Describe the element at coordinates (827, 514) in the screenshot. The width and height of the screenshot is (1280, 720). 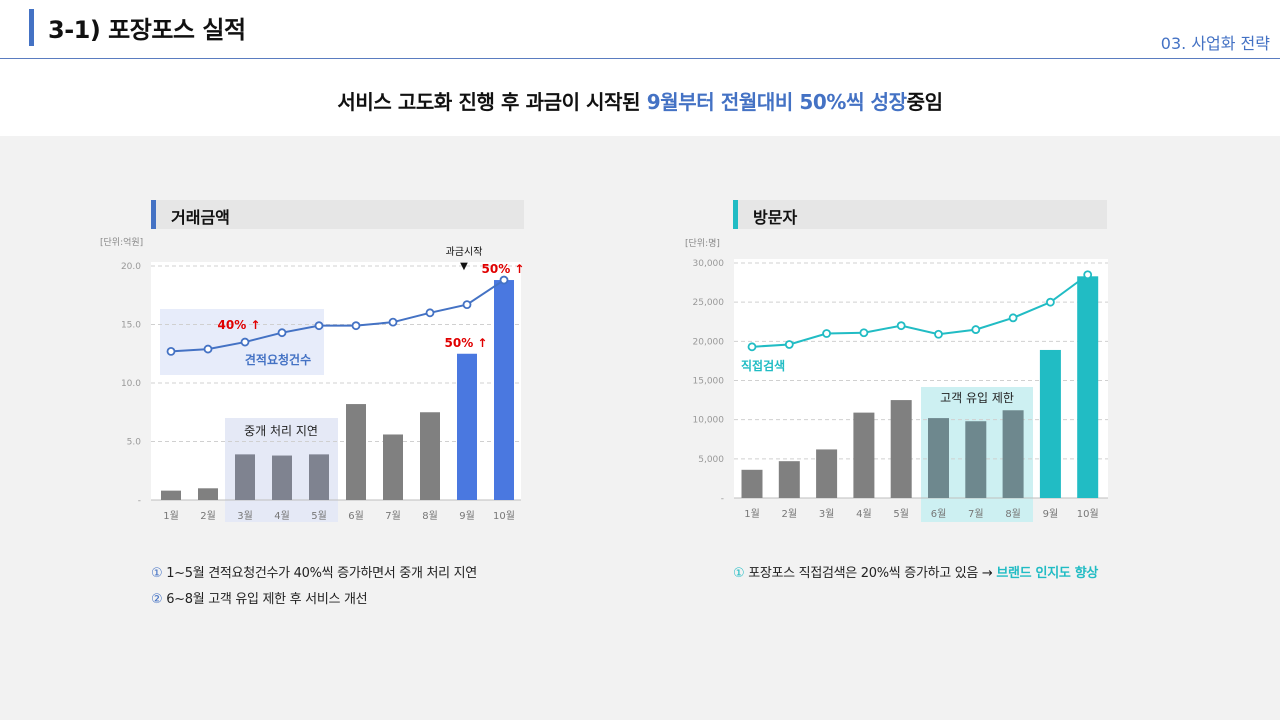
I see `x-tick-label: 3월` at that location.